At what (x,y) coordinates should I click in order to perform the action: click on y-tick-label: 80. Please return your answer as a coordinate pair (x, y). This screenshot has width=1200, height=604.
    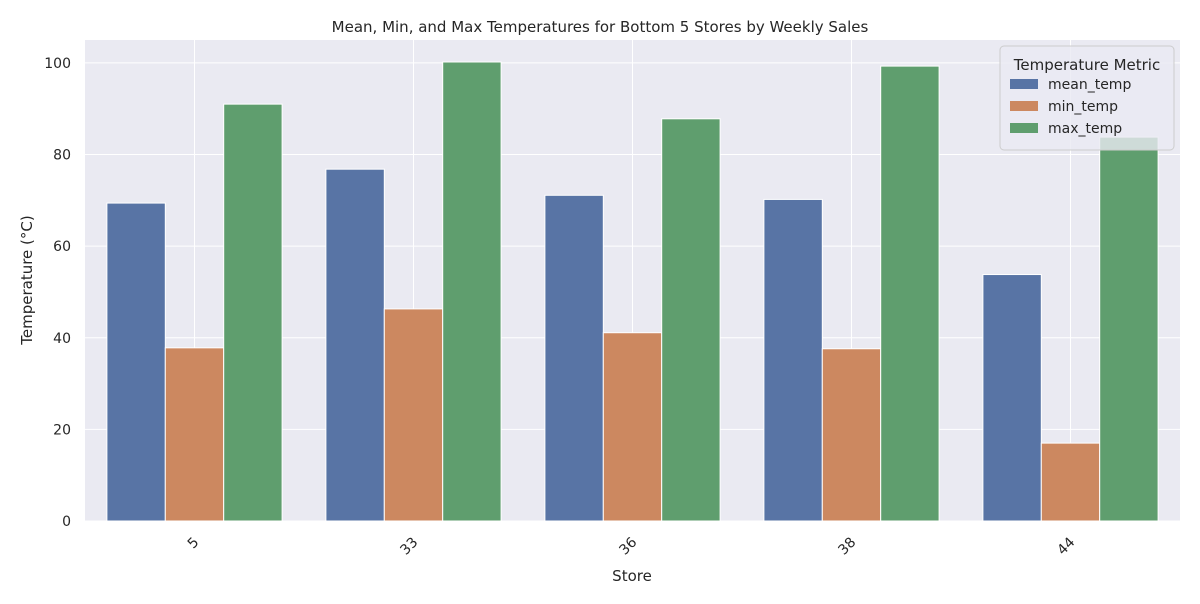
    Looking at the image, I should click on (62, 156).